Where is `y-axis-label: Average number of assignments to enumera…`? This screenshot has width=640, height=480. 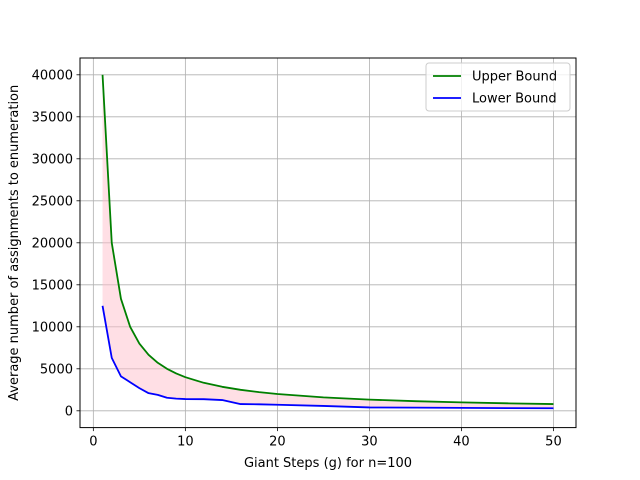 y-axis-label: Average number of assignments to enumera… is located at coordinates (14, 243).